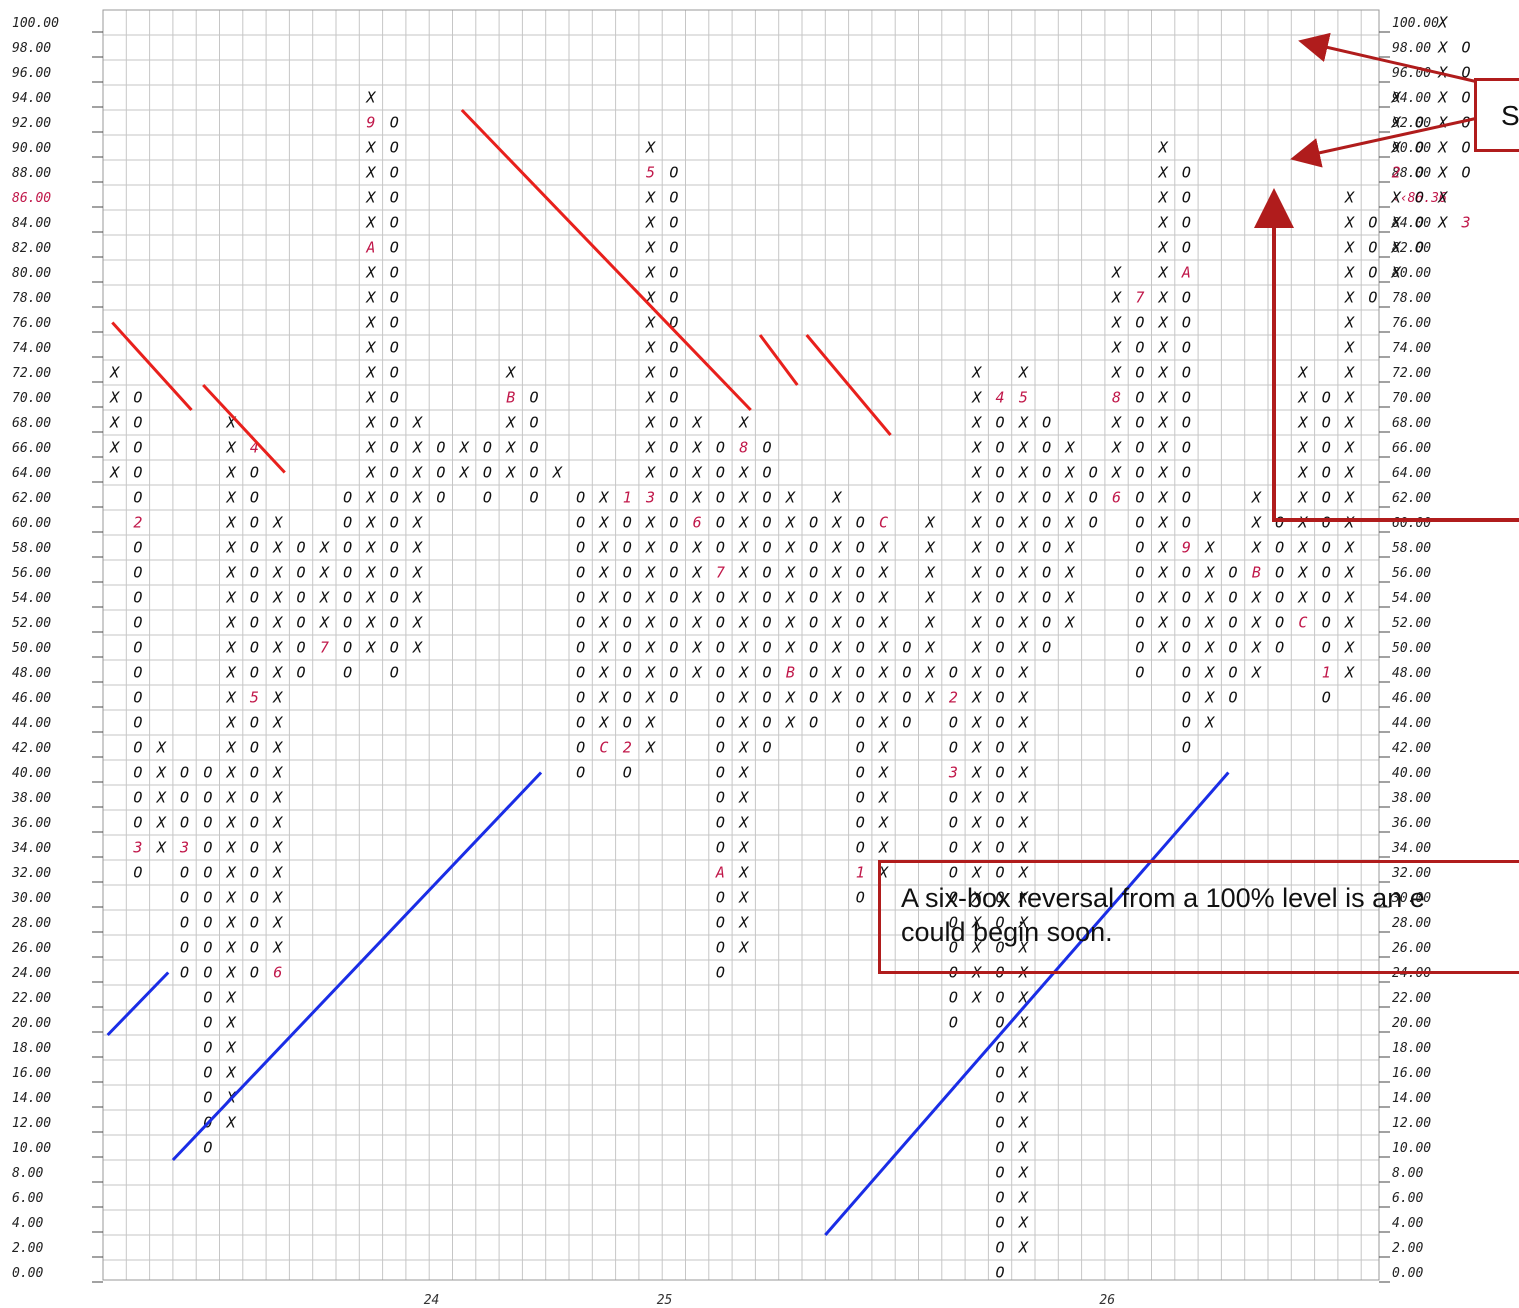 The image size is (1519, 1308). What do you see at coordinates (778, 360) in the screenshot?
I see `resistance-trendline` at bounding box center [778, 360].